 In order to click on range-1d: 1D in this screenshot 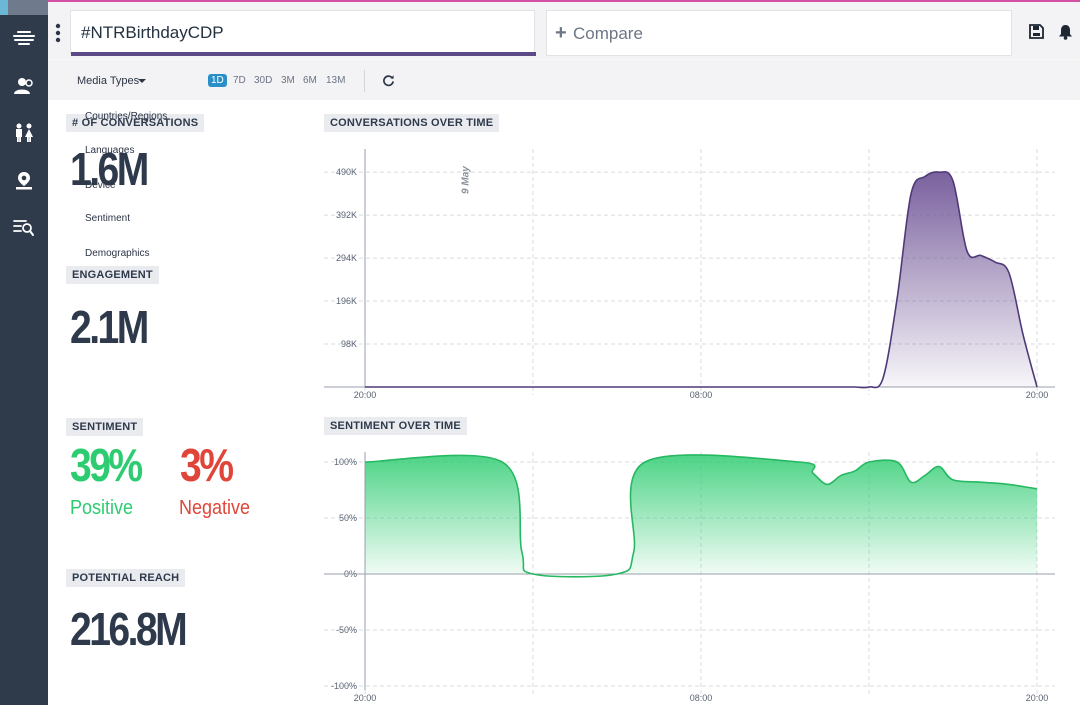, I will do `click(217, 80)`.